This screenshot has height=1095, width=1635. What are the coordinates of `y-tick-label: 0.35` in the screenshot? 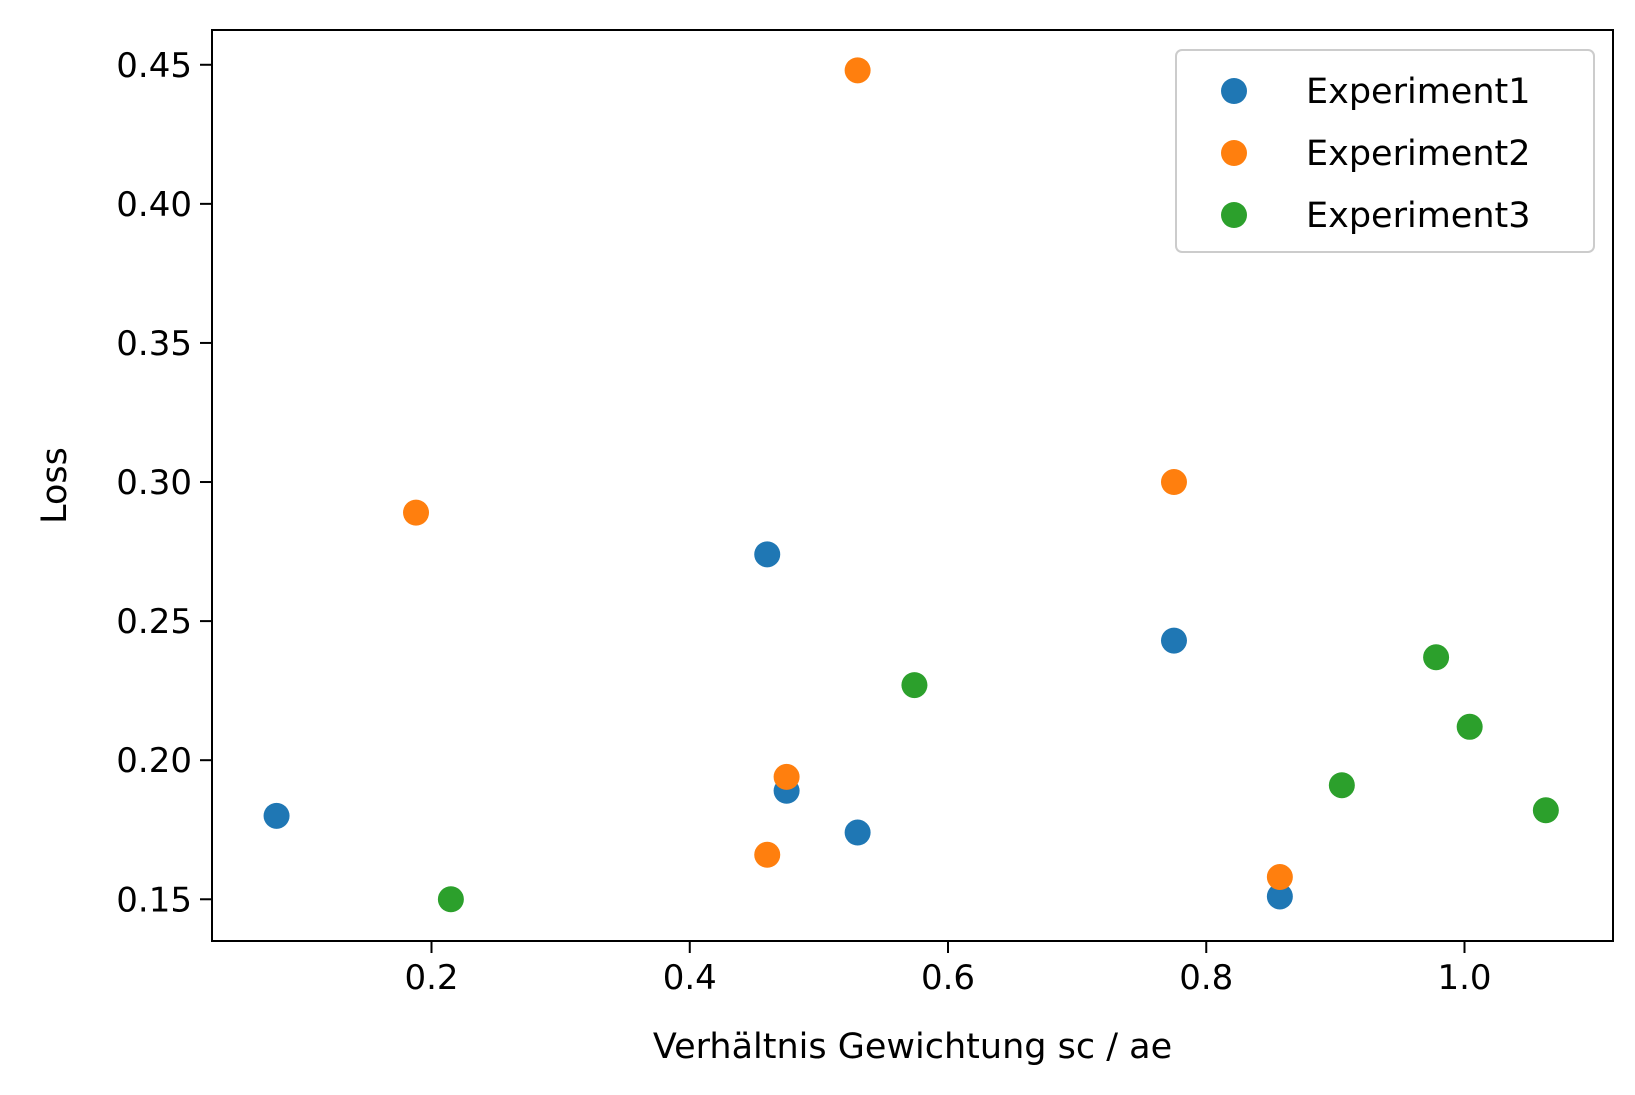 It's located at (154, 344).